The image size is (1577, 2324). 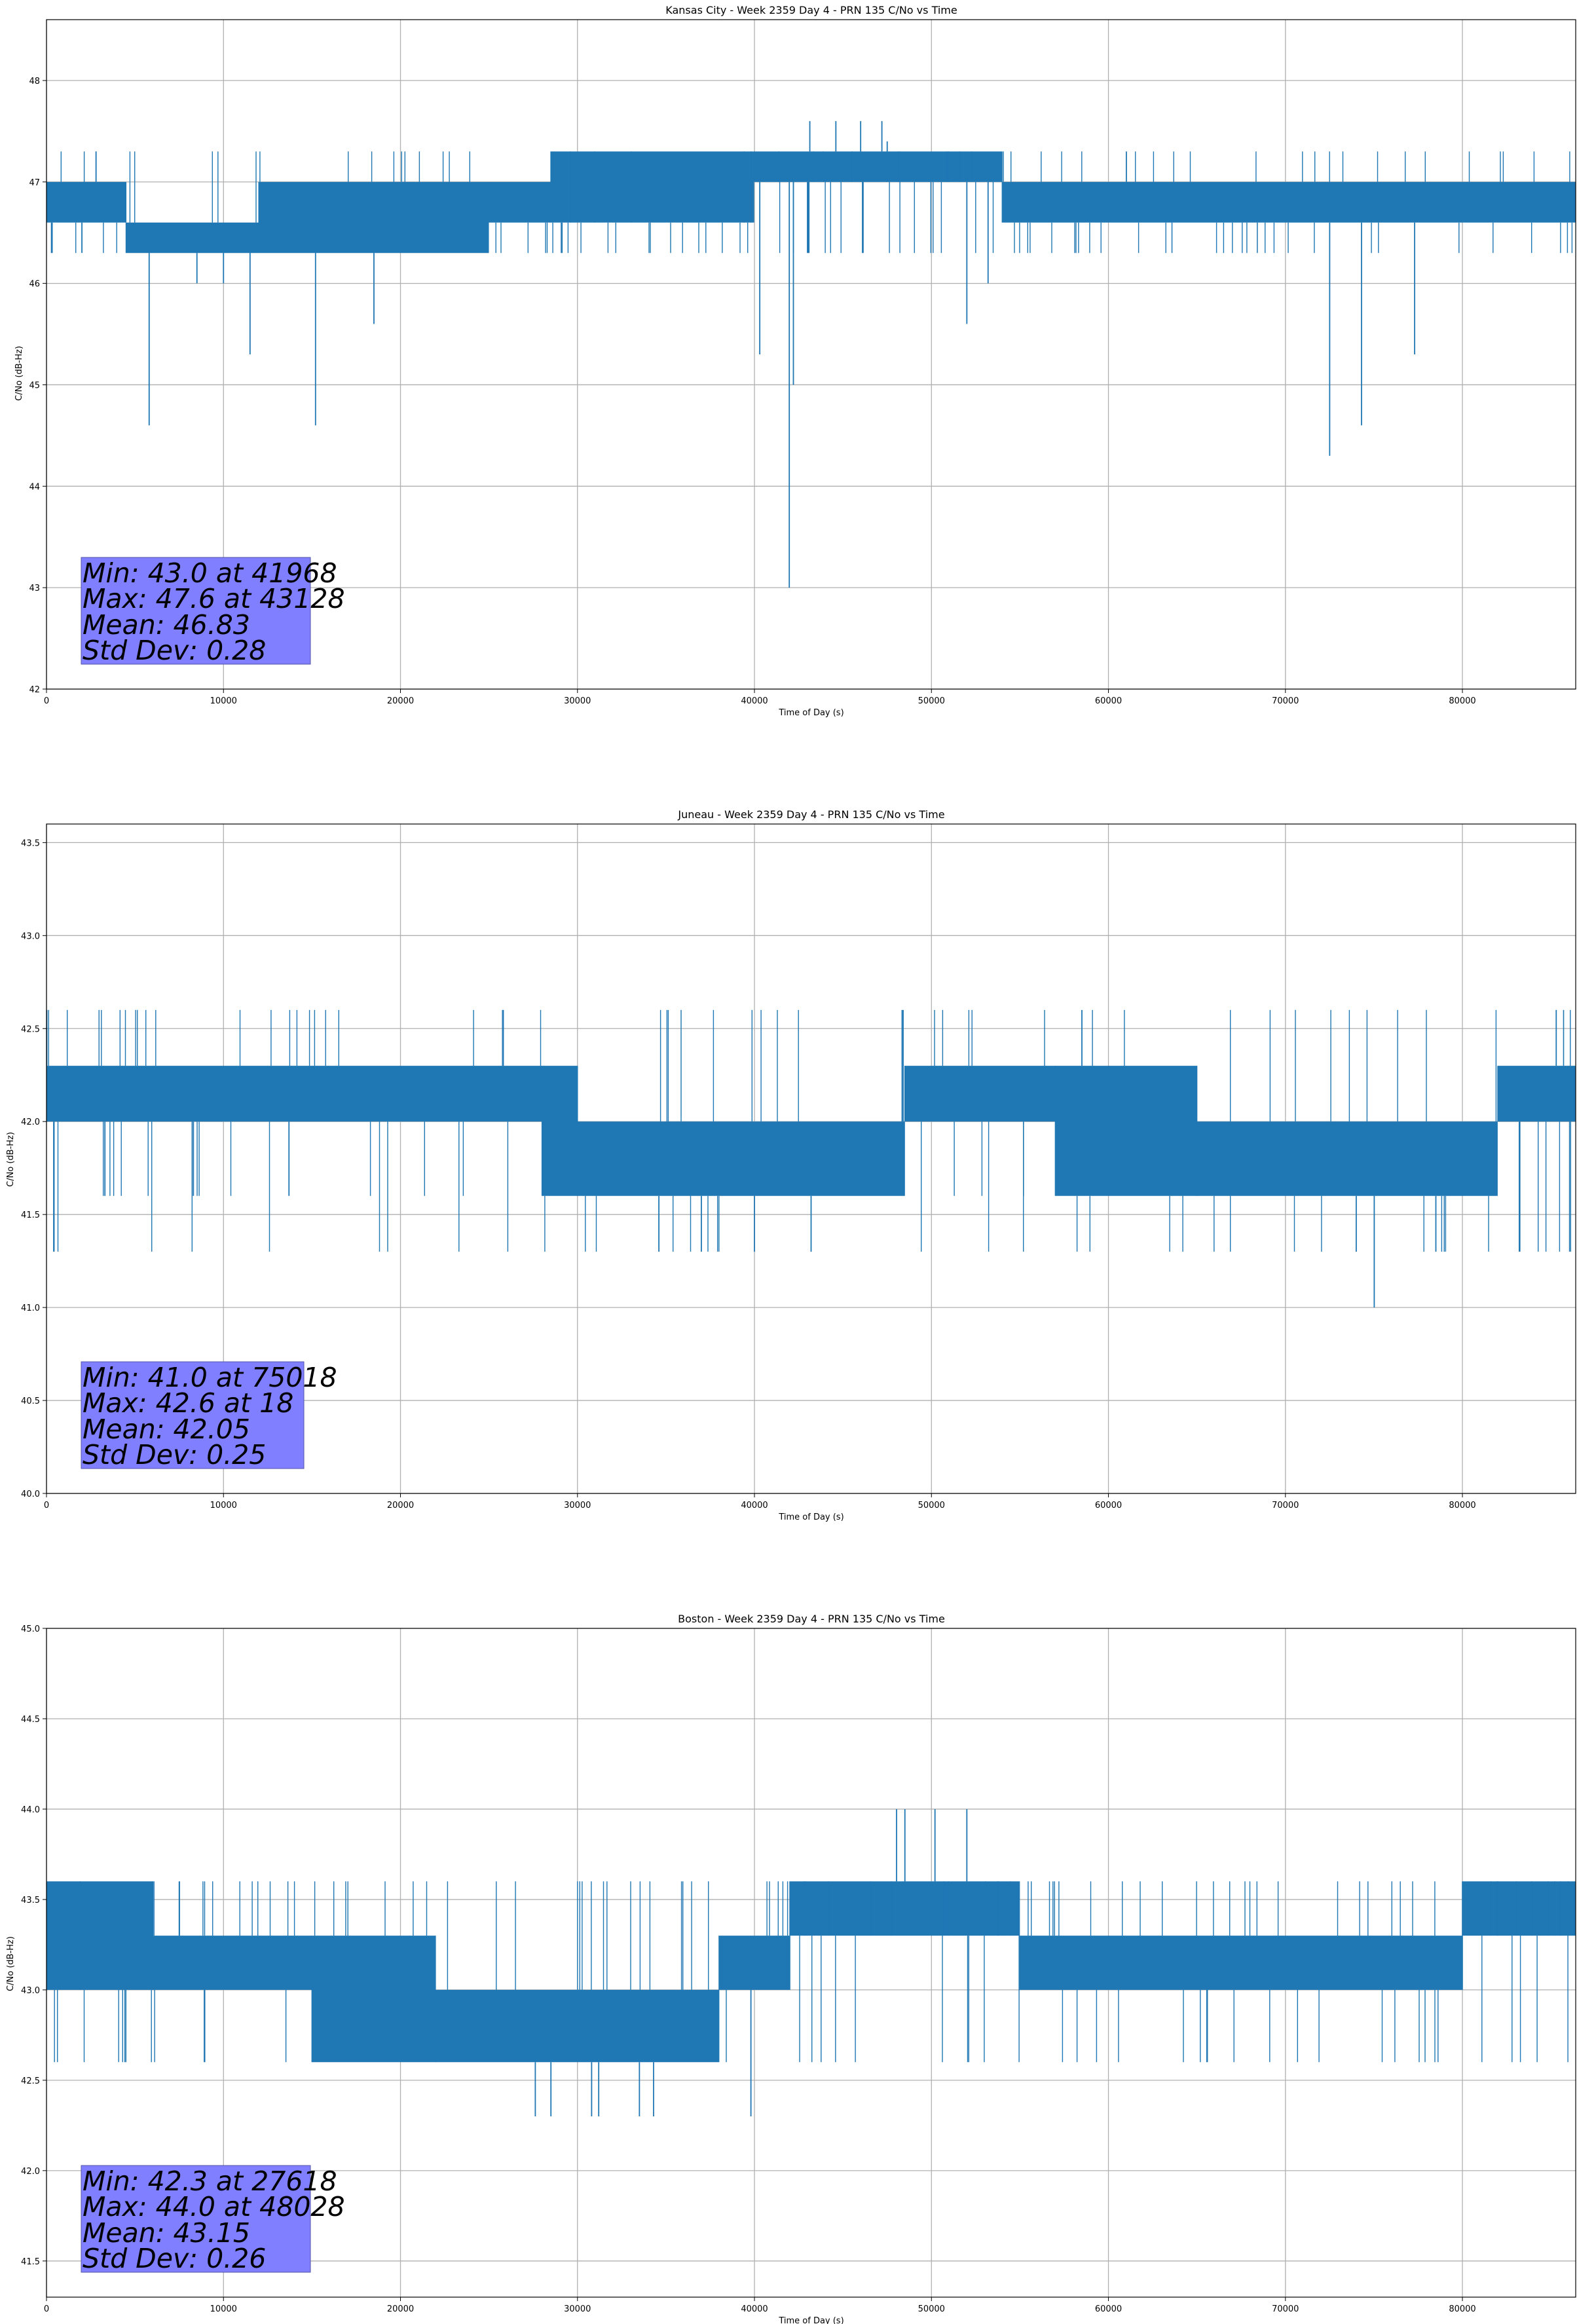 What do you see at coordinates (174, 2258) in the screenshot?
I see `stats-std-dev: Std Dev: 0.26` at bounding box center [174, 2258].